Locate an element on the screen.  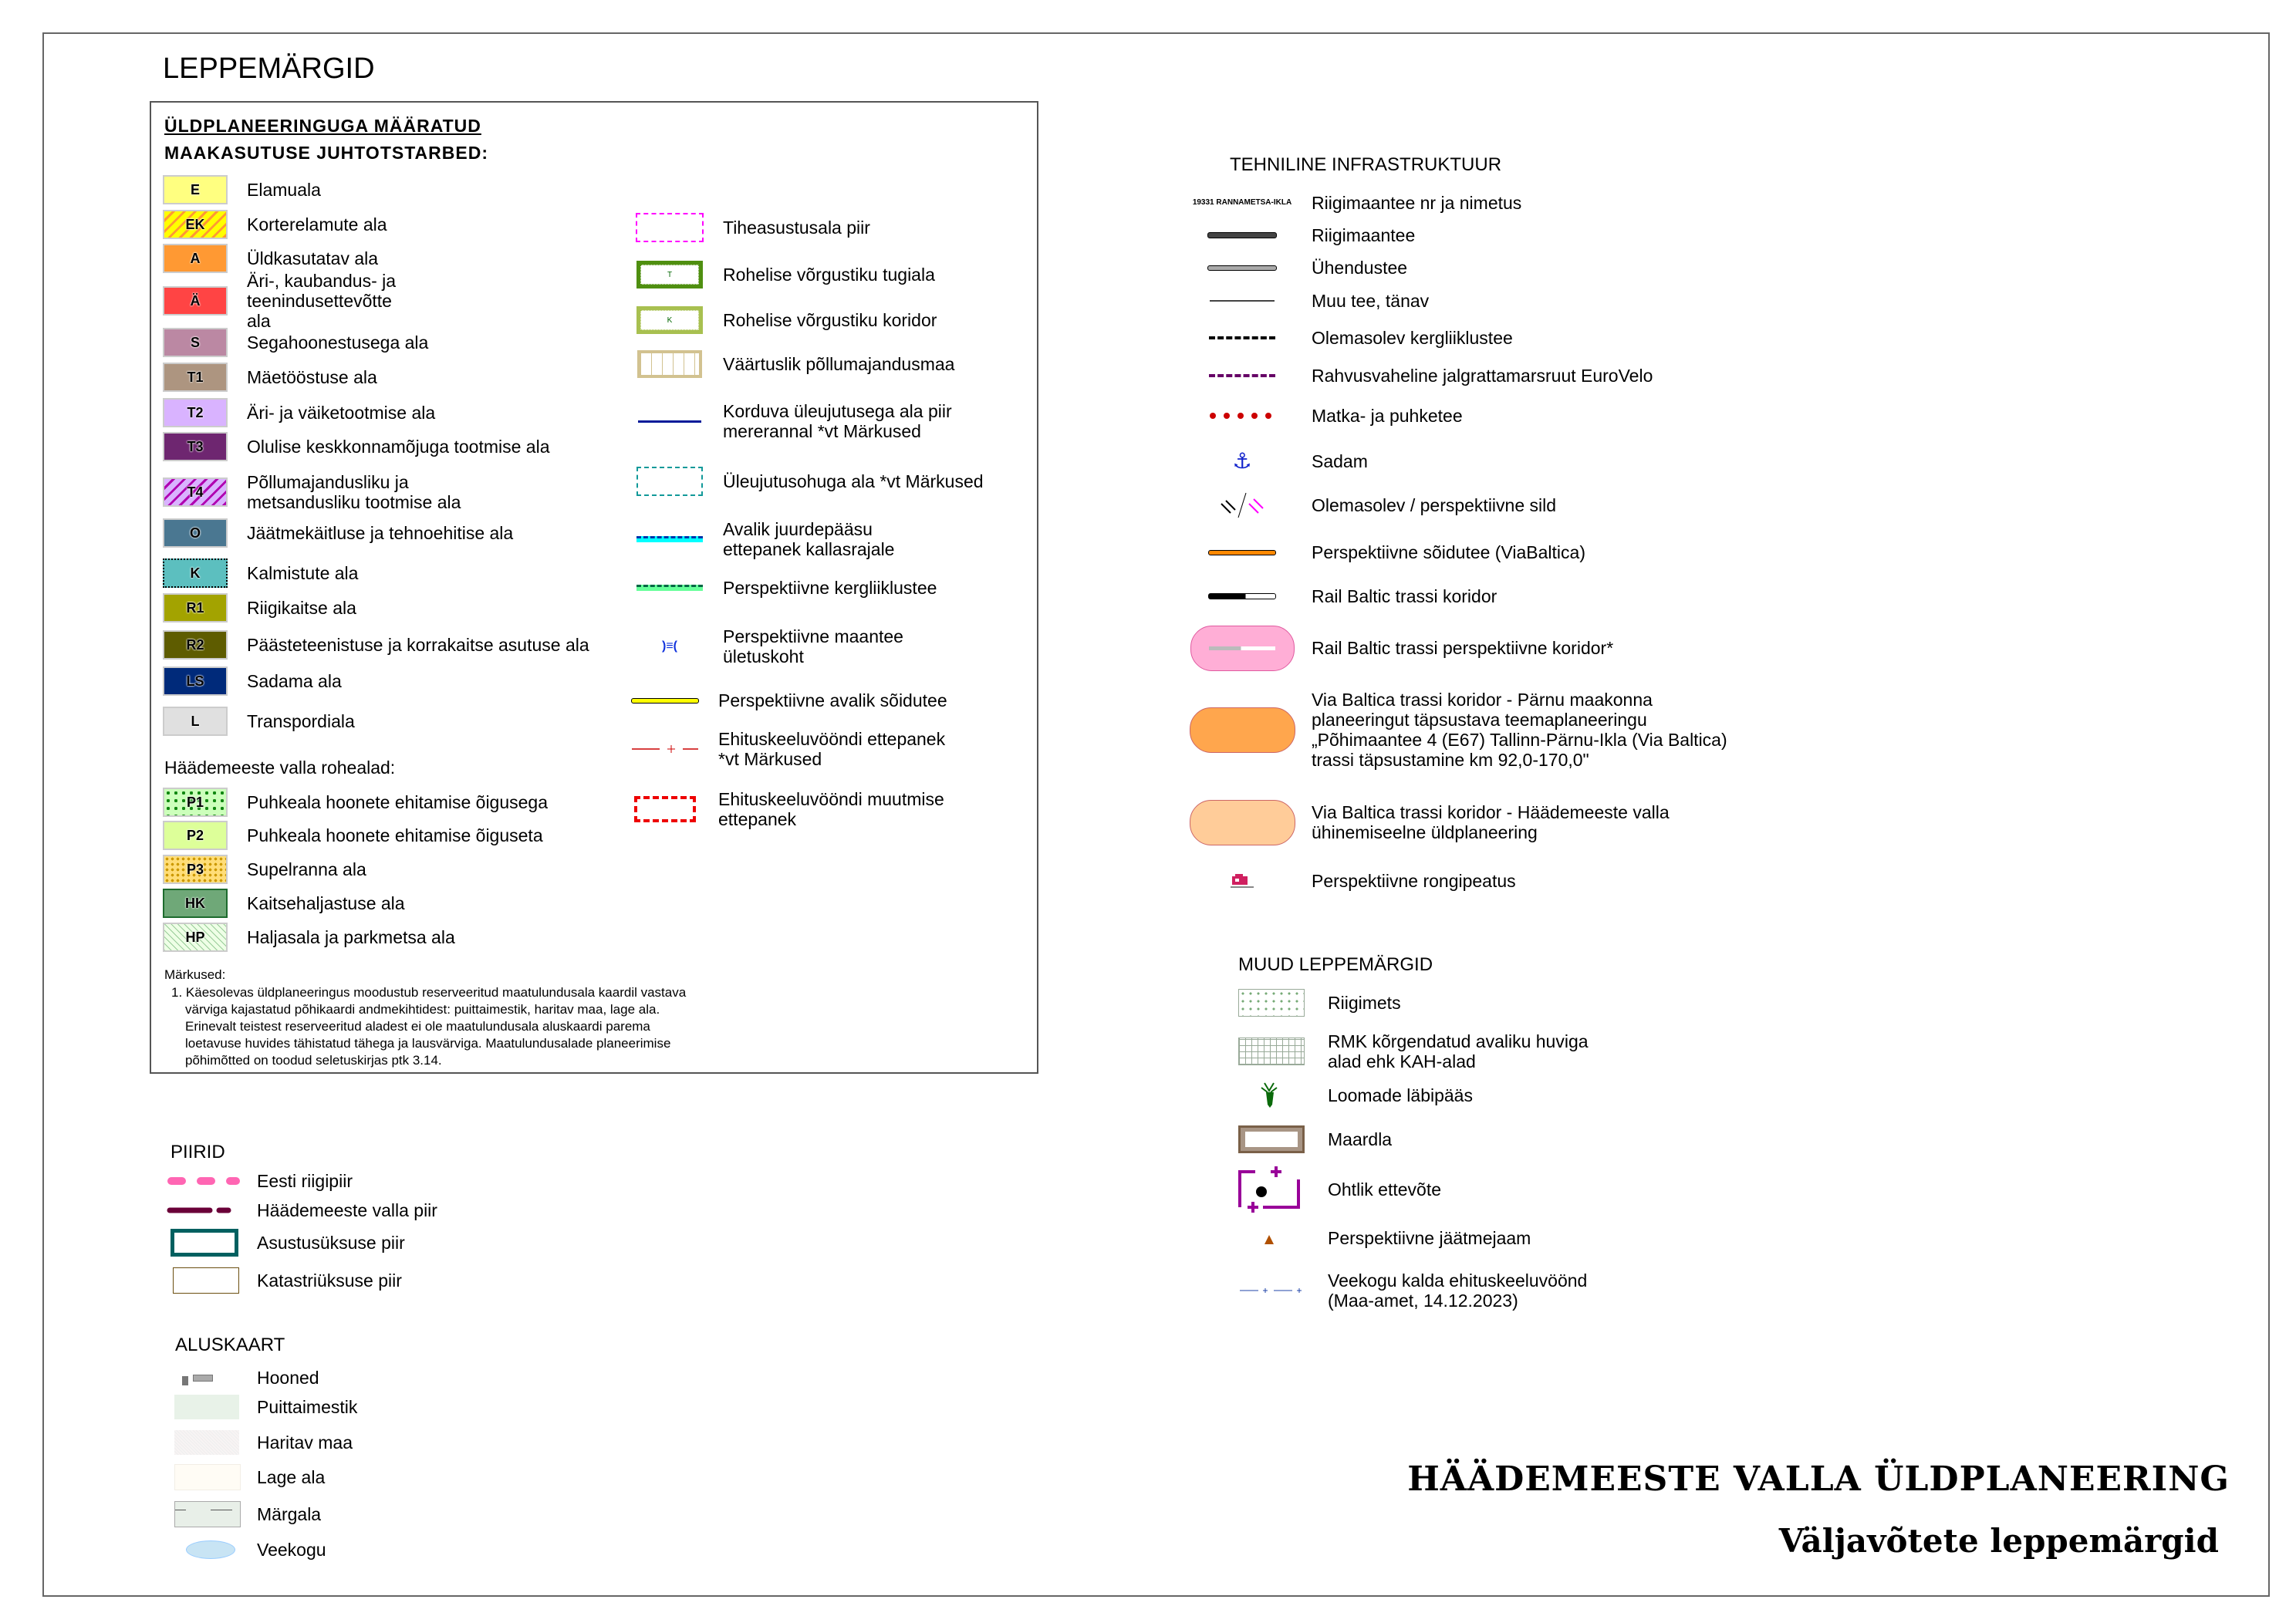
legend-item: O Jäätmekäitluse ja tehnoehitise ala is located at coordinates (338, 533).